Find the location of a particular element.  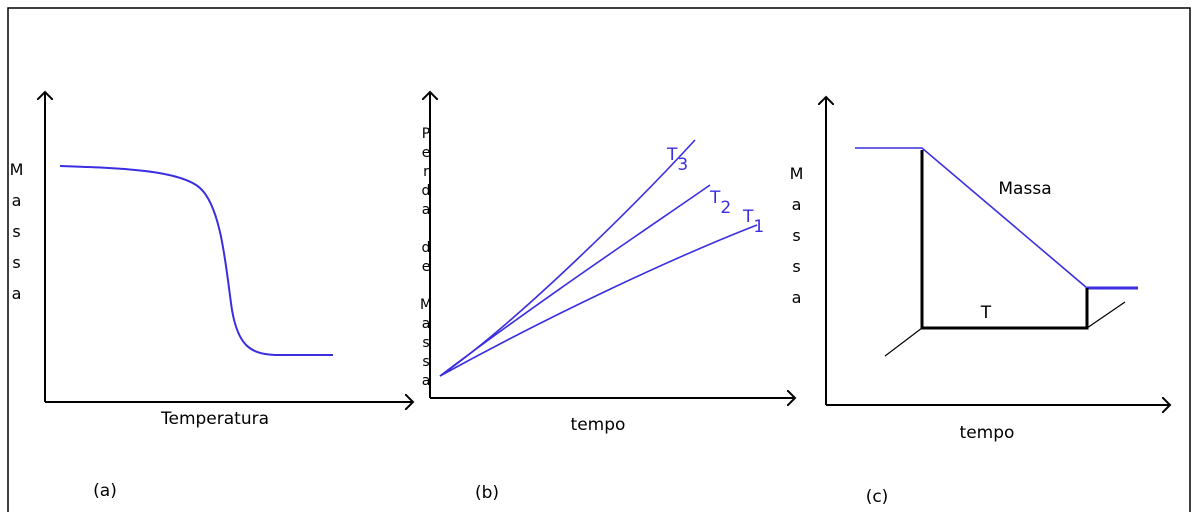

temperature-frame is located at coordinates (1004, 240).